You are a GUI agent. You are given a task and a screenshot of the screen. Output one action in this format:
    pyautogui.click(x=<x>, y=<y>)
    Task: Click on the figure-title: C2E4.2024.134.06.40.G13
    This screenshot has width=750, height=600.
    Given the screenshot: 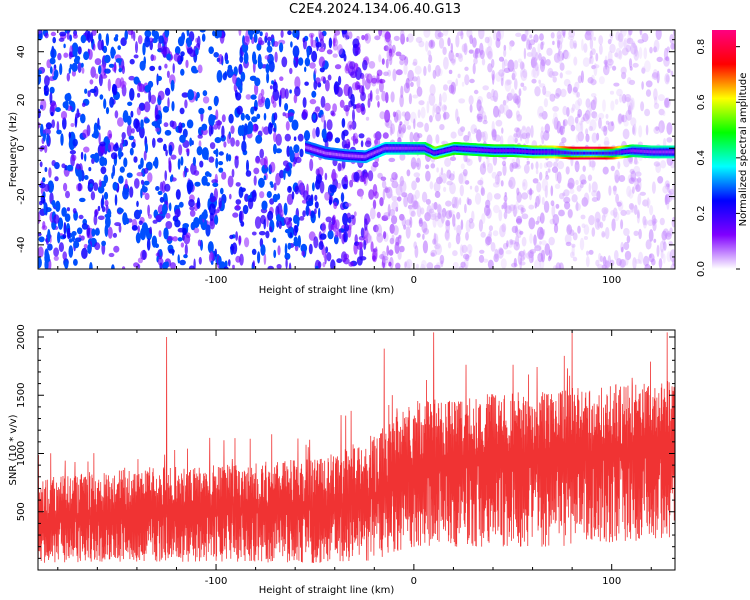 What is the action you would take?
    pyautogui.click(x=375, y=9)
    